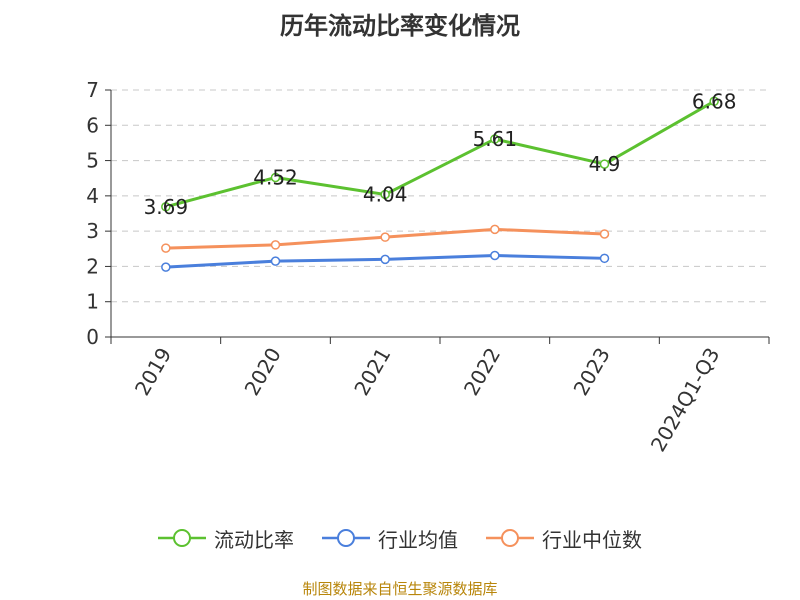  Describe the element at coordinates (418, 539) in the screenshot. I see `legend-label: 行业均值` at that location.